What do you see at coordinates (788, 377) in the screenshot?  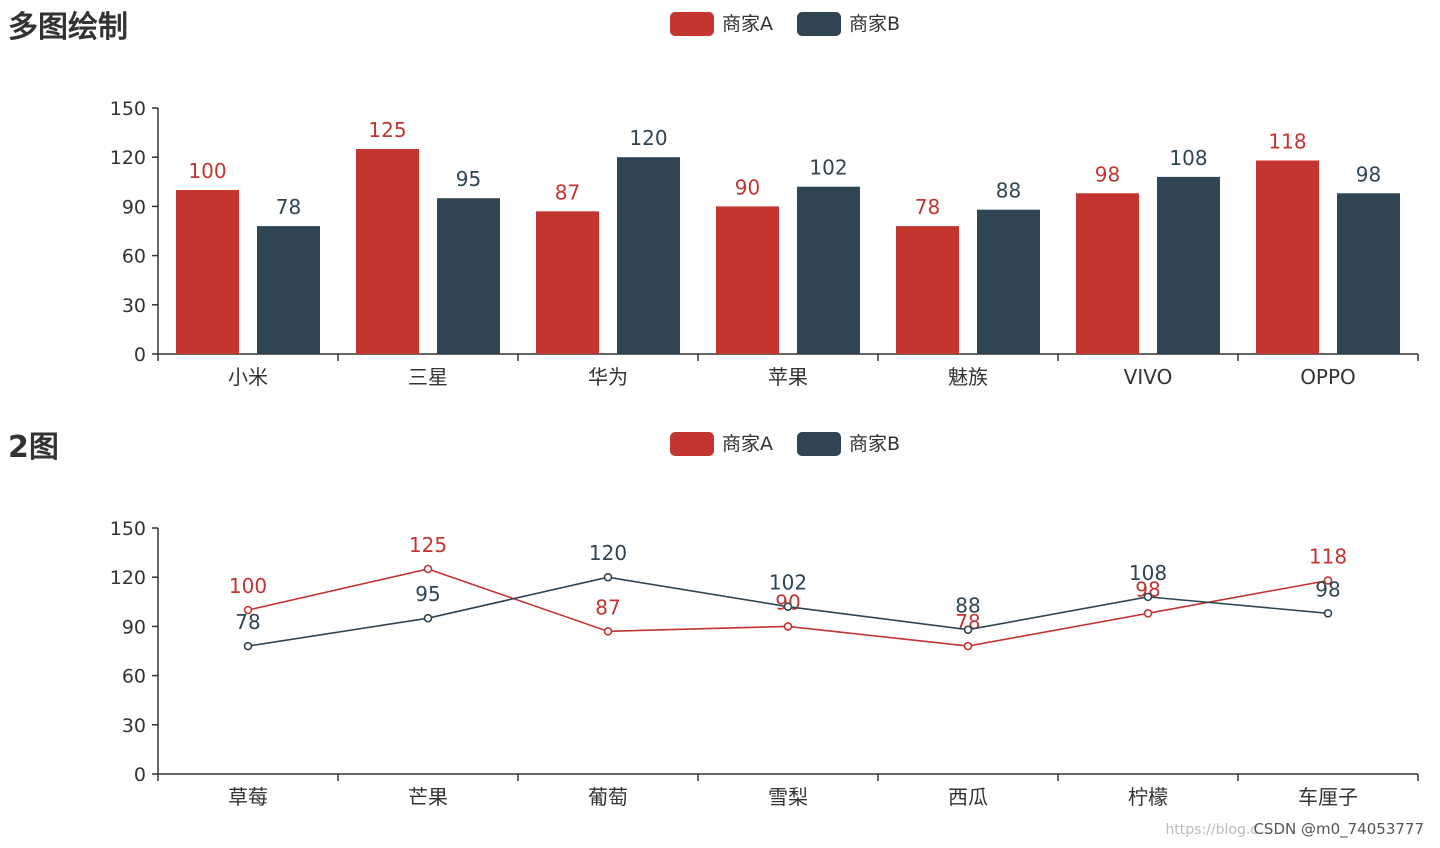 I see `x-tick-label: 苹果` at bounding box center [788, 377].